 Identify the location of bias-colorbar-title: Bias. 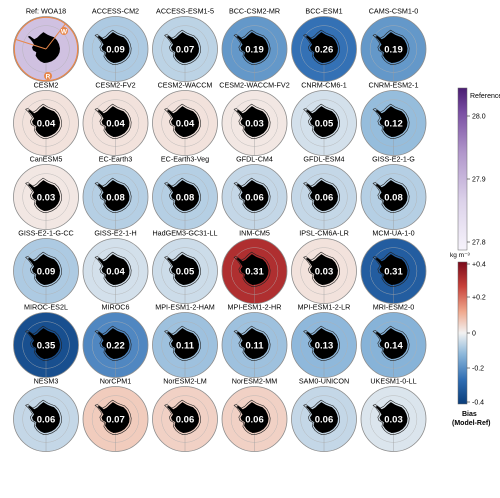
(469, 414).